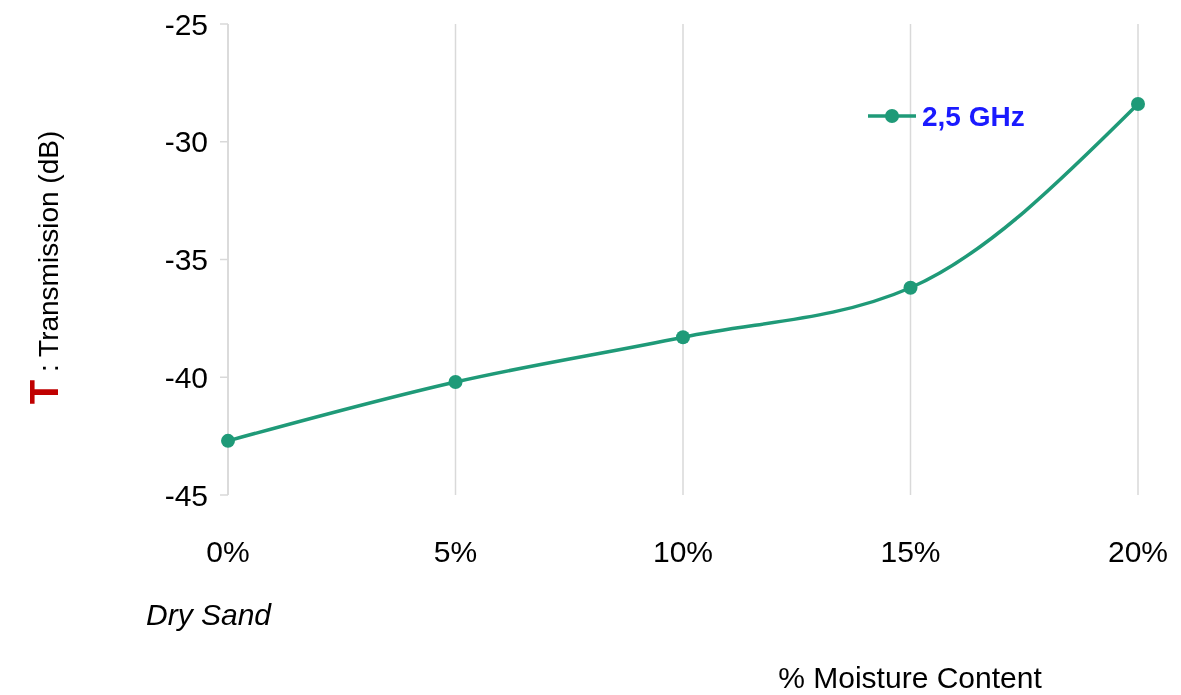 This screenshot has width=1181, height=695. What do you see at coordinates (186, 377) in the screenshot?
I see `y-tick-label: -40` at bounding box center [186, 377].